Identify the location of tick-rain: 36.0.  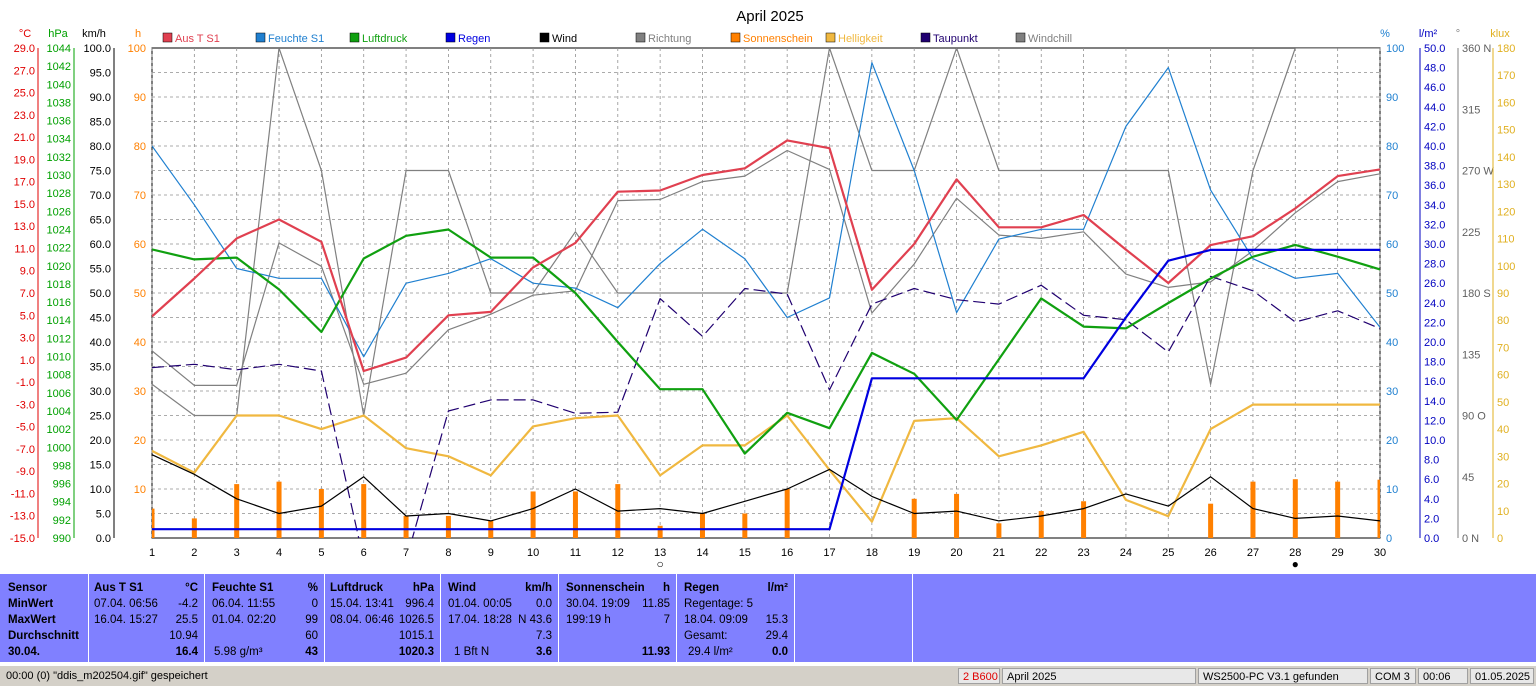
(1434, 186).